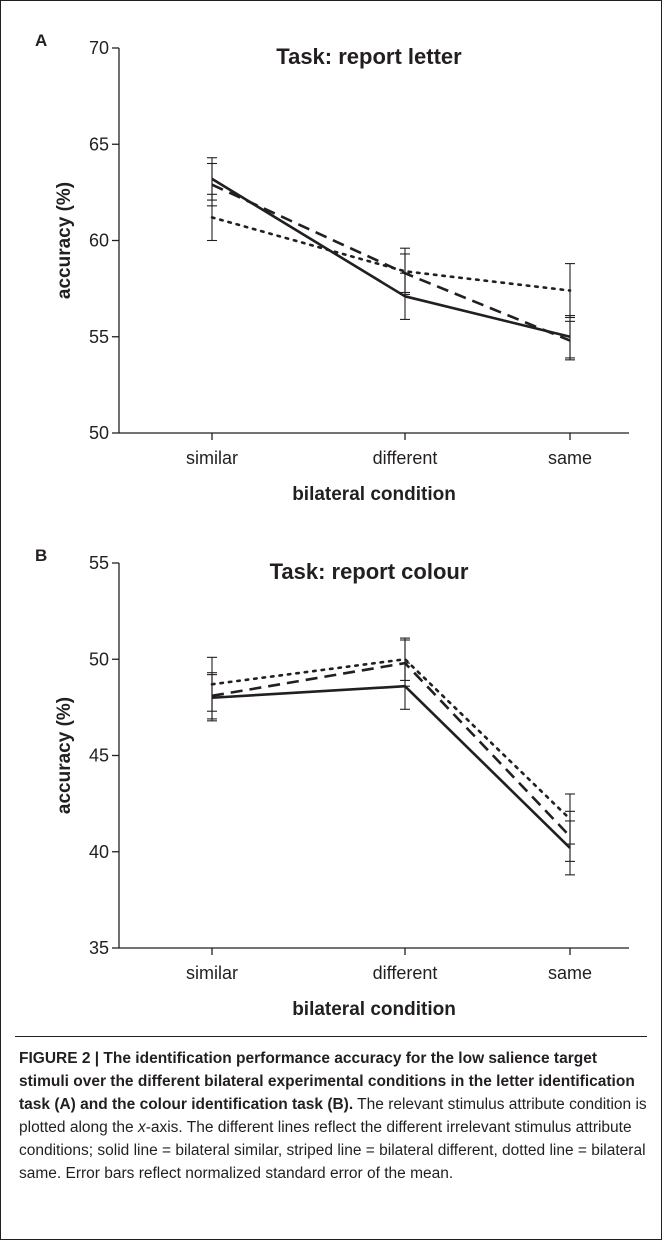 The height and width of the screenshot is (1240, 662). What do you see at coordinates (369, 56) in the screenshot?
I see `chart-title-a: Task: report letter` at bounding box center [369, 56].